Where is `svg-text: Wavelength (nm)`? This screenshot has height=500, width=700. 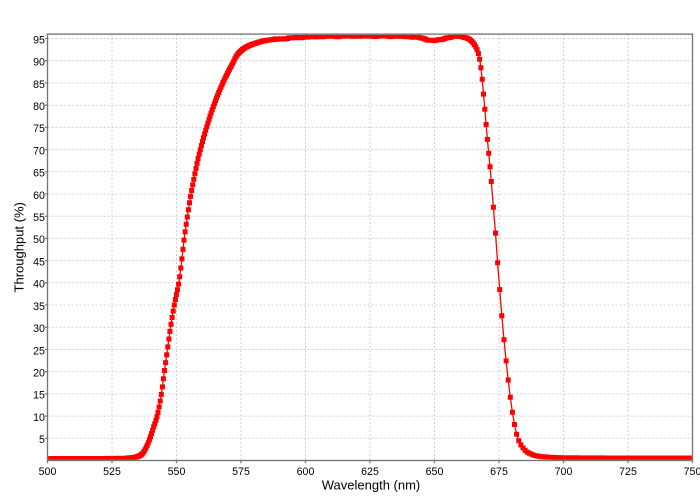 svg-text: Wavelength (nm) is located at coordinates (371, 484).